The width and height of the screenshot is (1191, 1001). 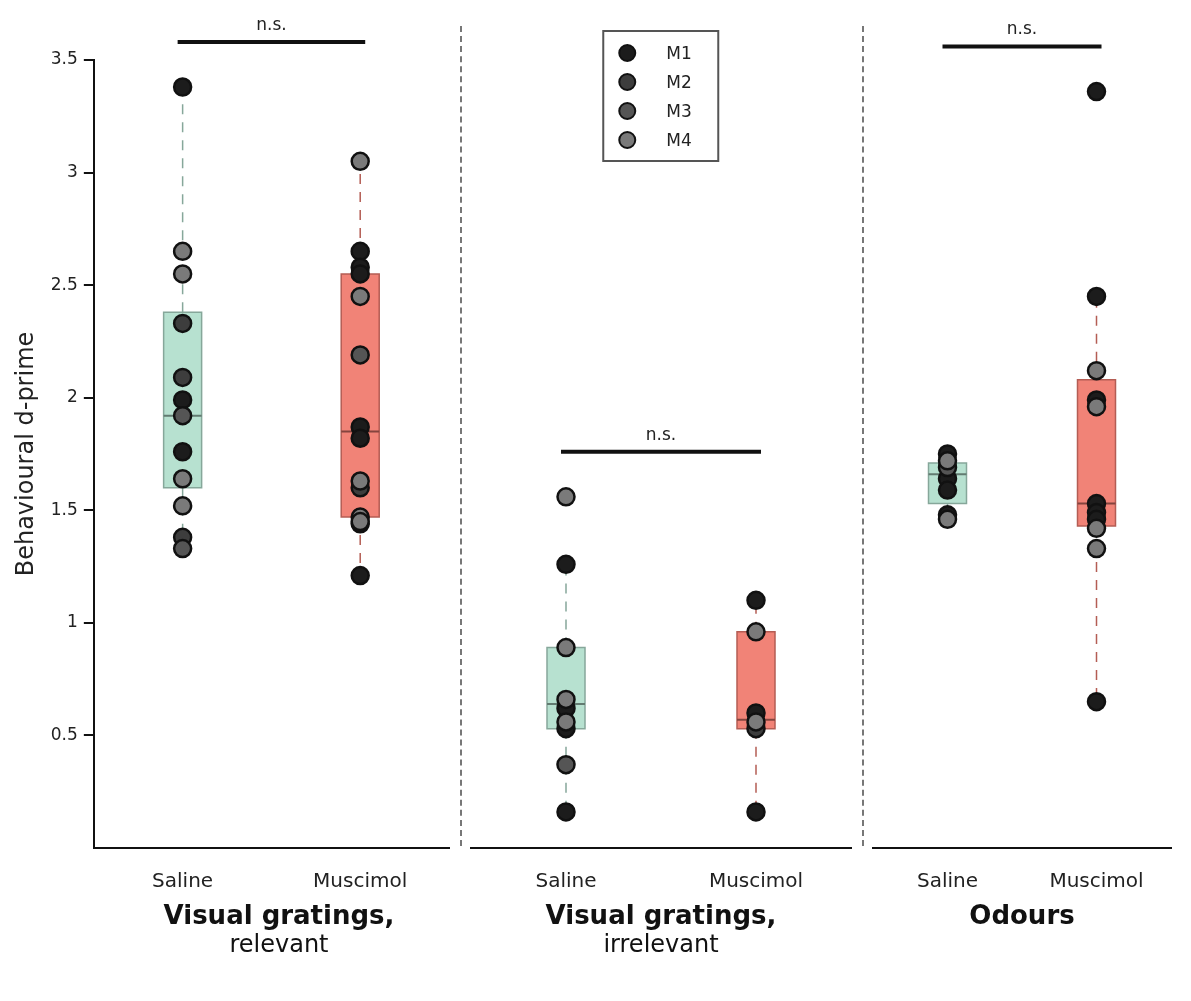 I want to click on legend-label: M4, so click(x=679, y=139).